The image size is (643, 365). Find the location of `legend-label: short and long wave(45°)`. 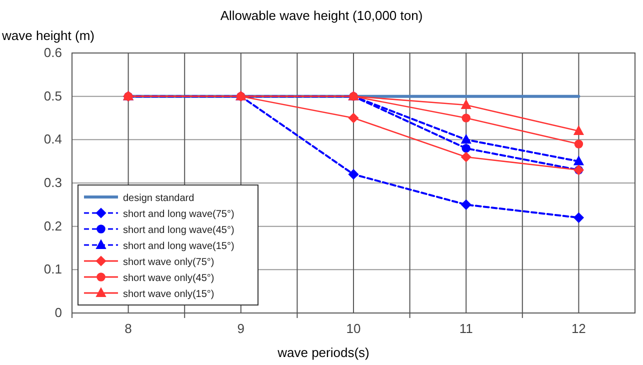

legend-label: short and long wave(45°) is located at coordinates (178, 230).